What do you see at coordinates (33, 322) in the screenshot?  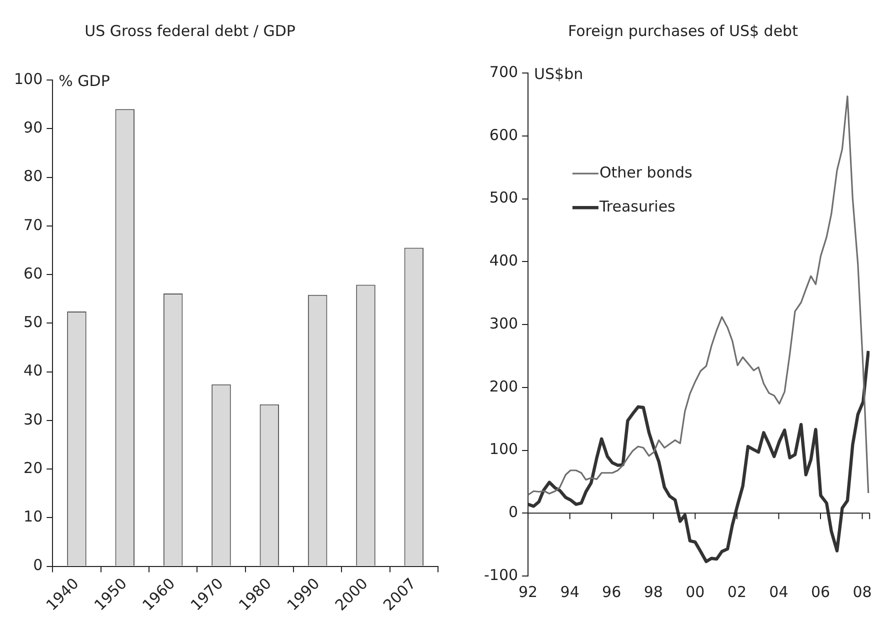 I see `y-tick-label: 50` at bounding box center [33, 322].